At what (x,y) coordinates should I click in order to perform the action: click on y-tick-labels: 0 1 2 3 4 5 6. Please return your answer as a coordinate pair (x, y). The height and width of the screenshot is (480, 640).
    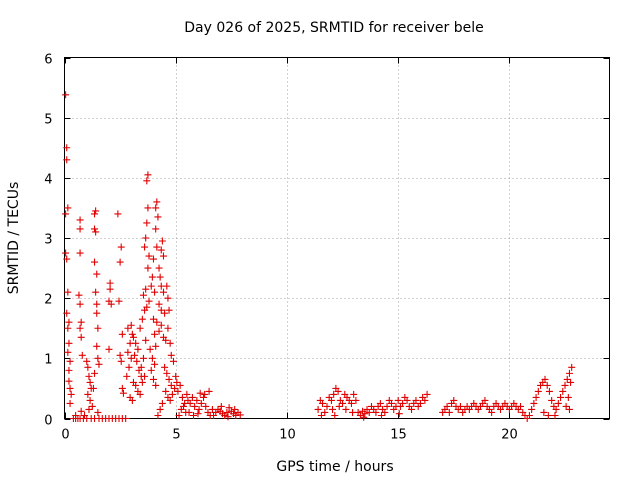
    Looking at the image, I should click on (48, 241).